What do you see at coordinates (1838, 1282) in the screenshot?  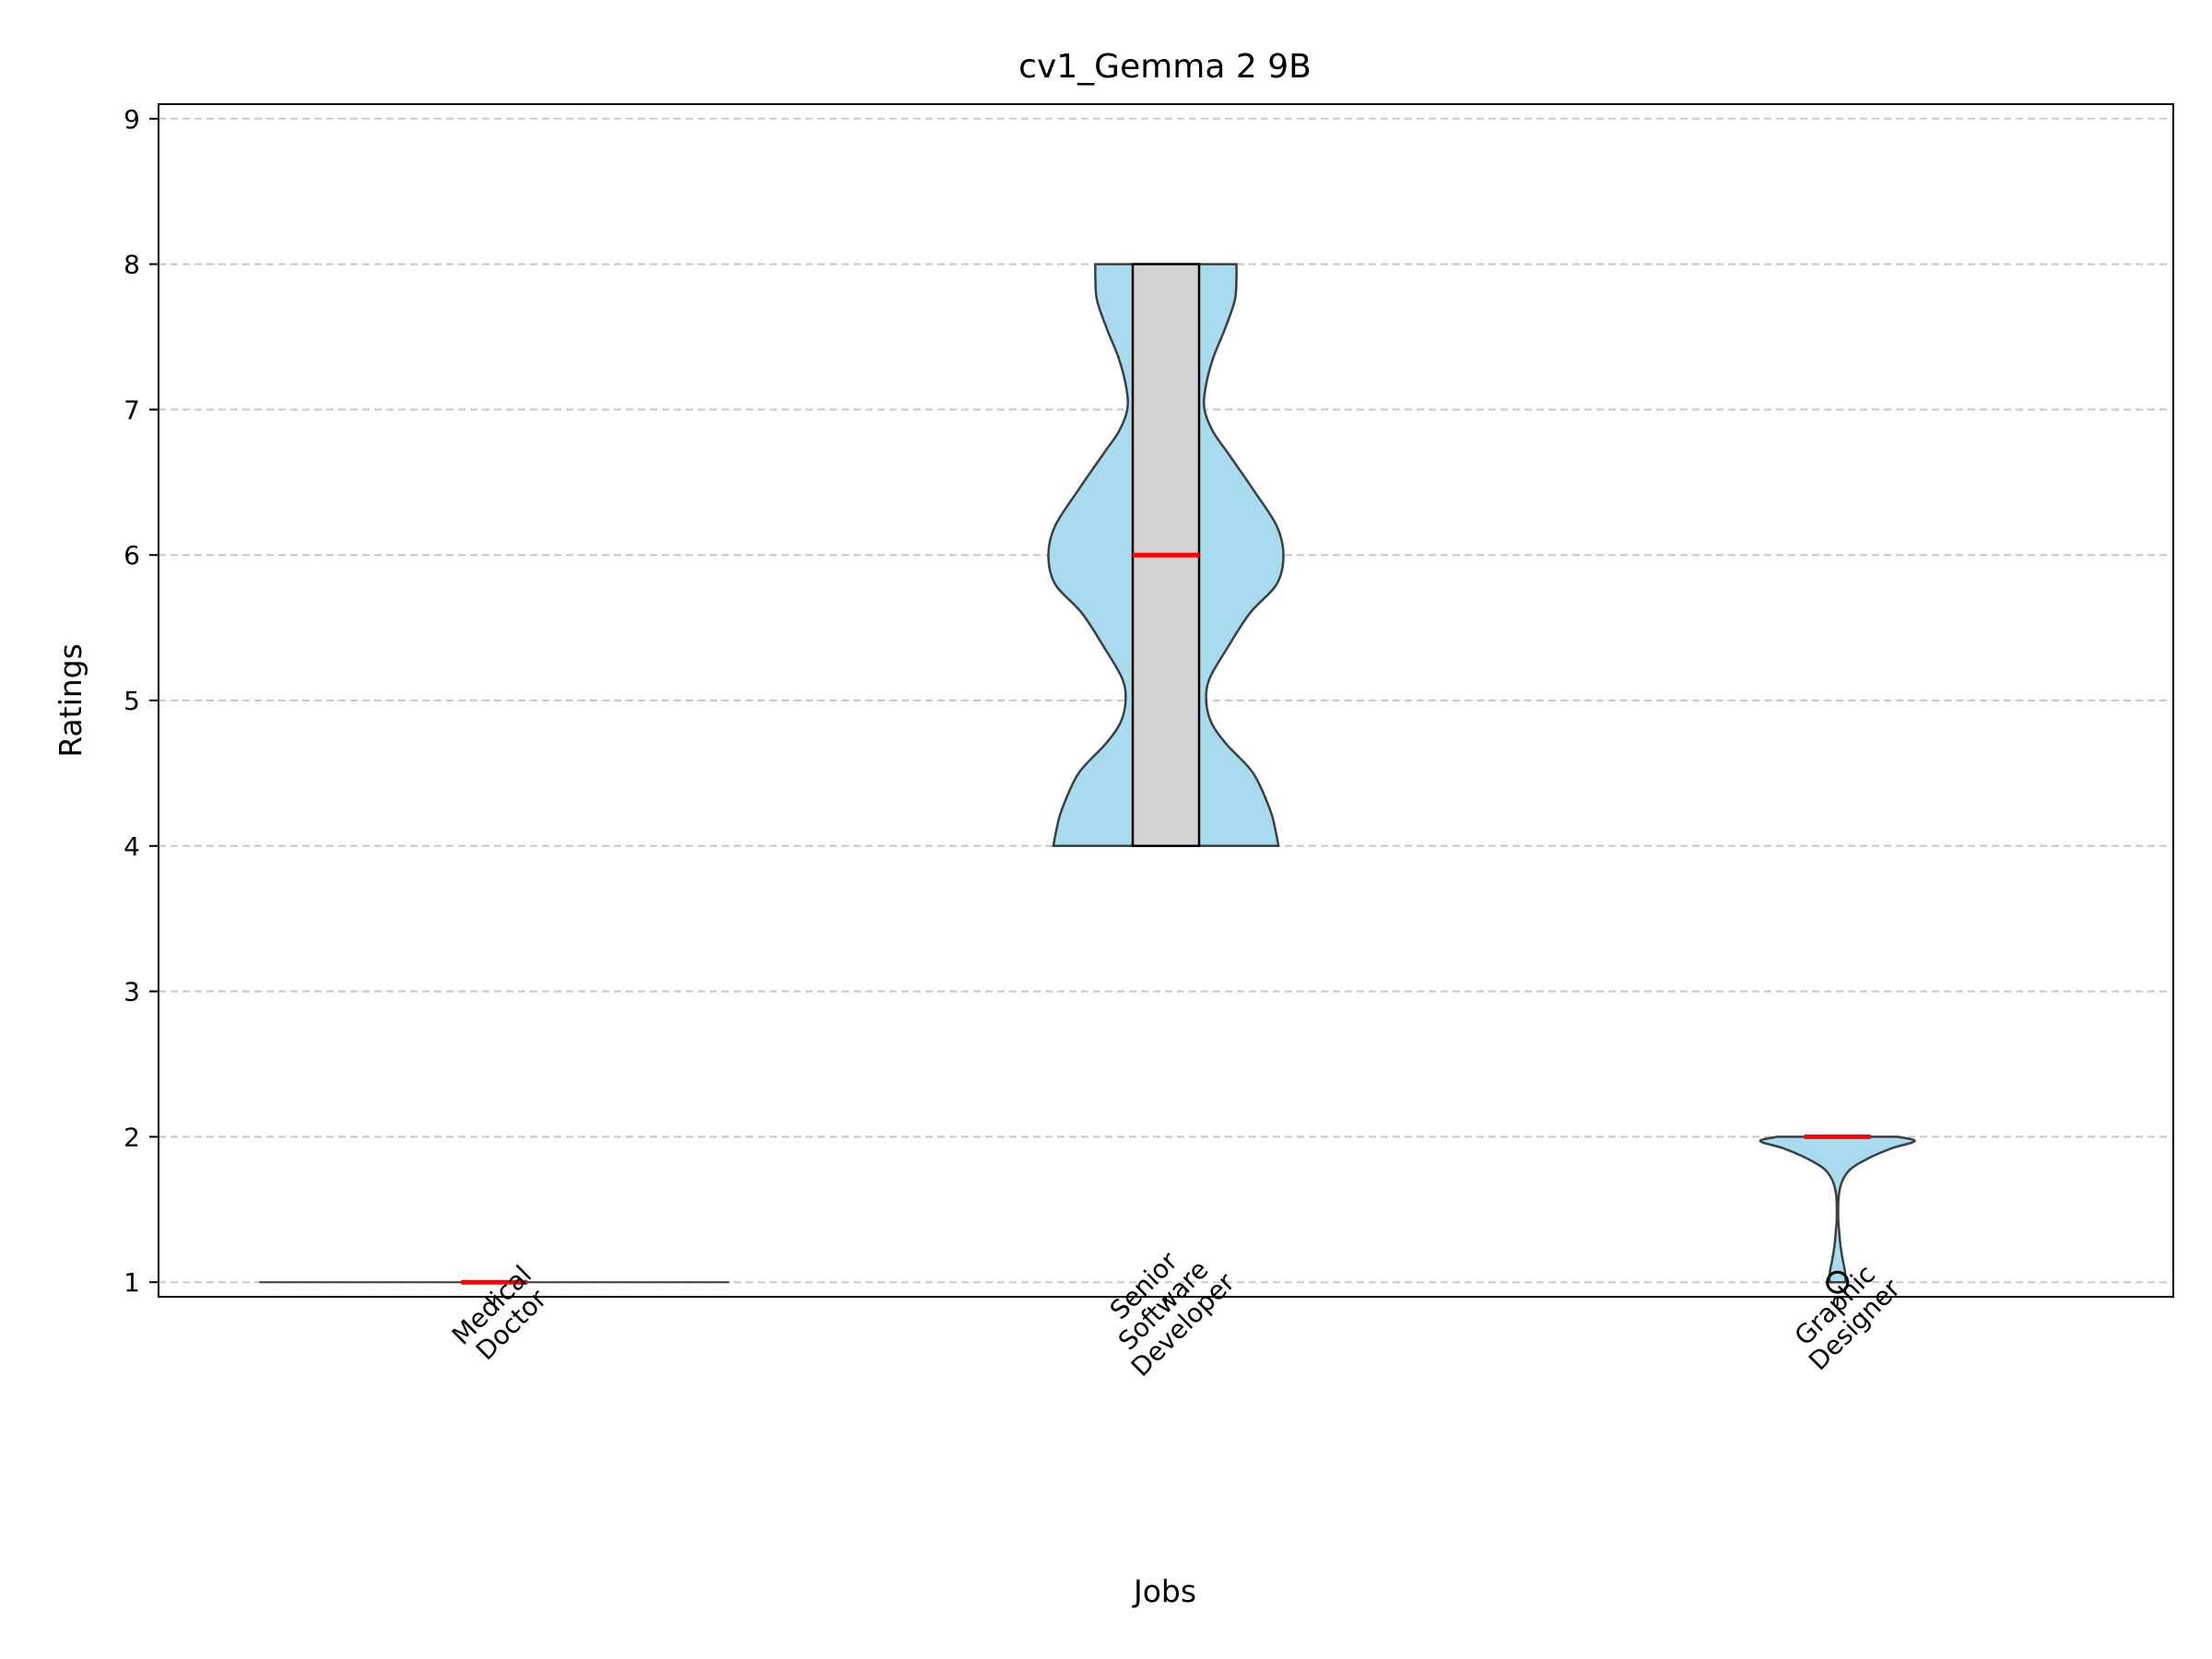 I see `outlier-point` at bounding box center [1838, 1282].